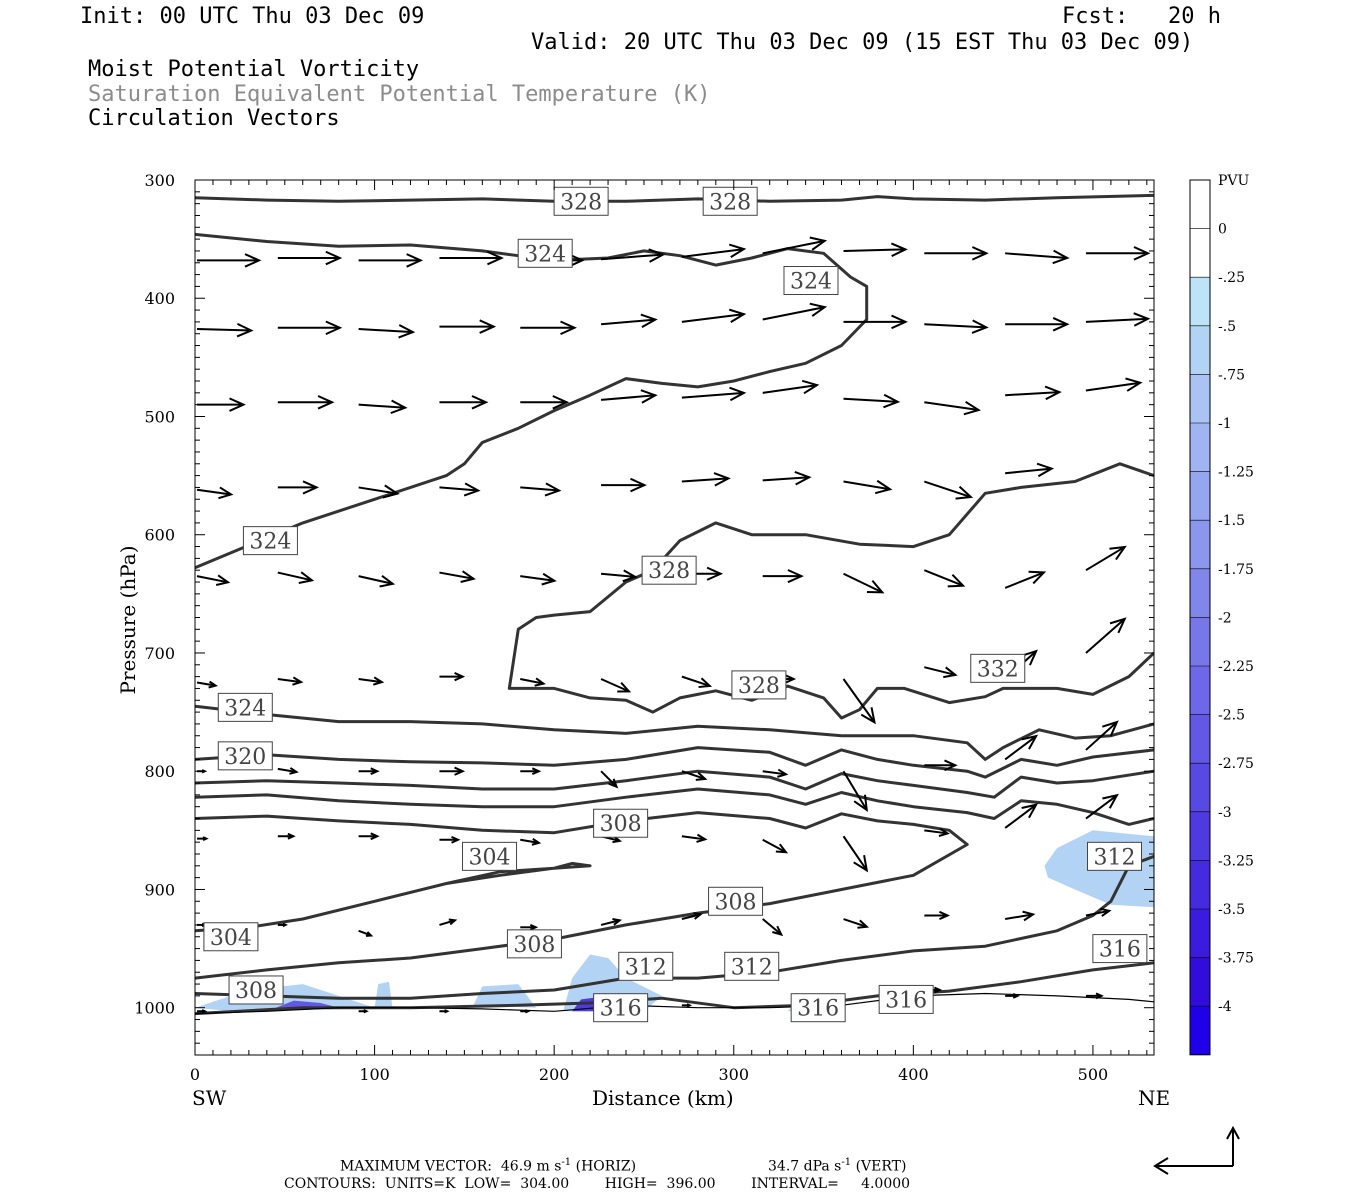 This screenshot has height=1200, width=1350. Describe the element at coordinates (254, 69) in the screenshot. I see `field-title-mpv: Moist Potential Vorticity` at that location.